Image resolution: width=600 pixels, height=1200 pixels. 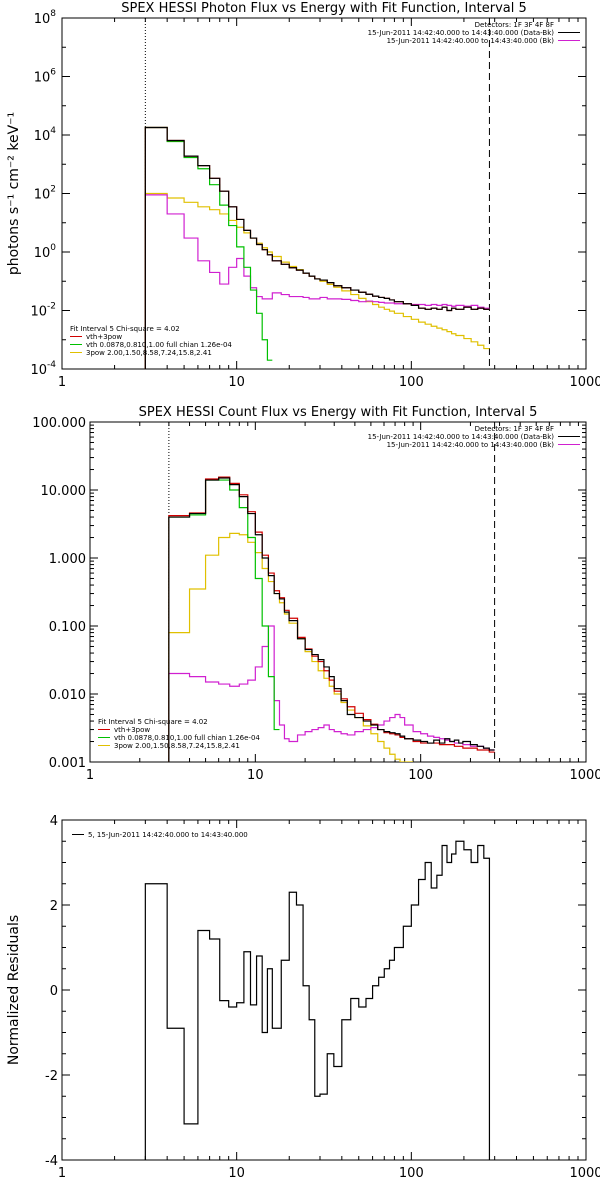 I want to click on y-tick-exp: -2, so click(x=51, y=307).